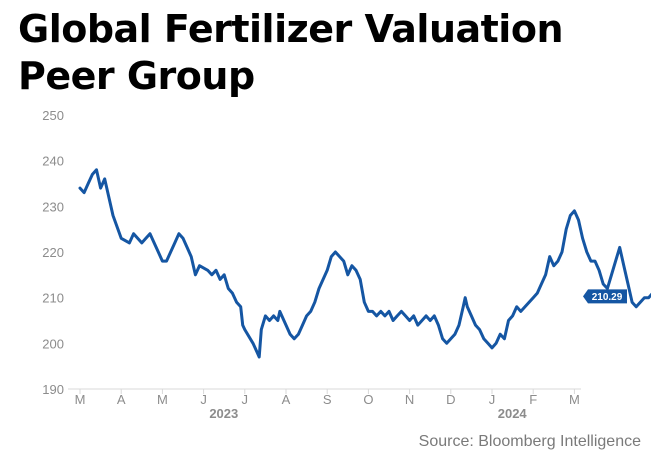  What do you see at coordinates (409, 399) in the screenshot?
I see `x-tick-label: N` at bounding box center [409, 399].